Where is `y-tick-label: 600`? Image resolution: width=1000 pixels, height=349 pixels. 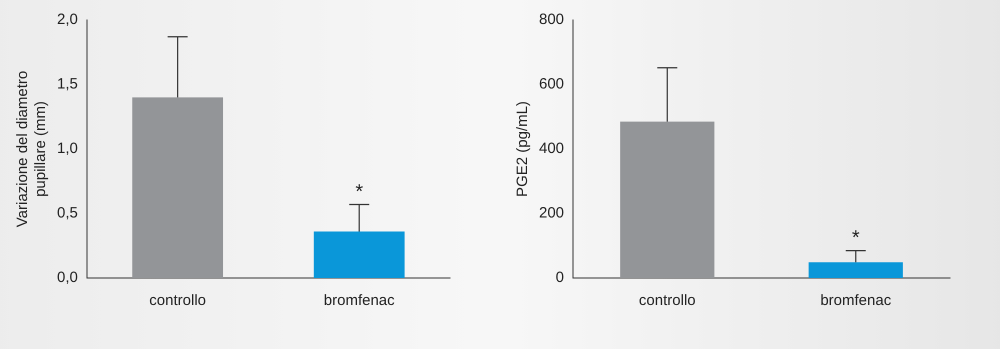 y-tick-label: 600 is located at coordinates (551, 84).